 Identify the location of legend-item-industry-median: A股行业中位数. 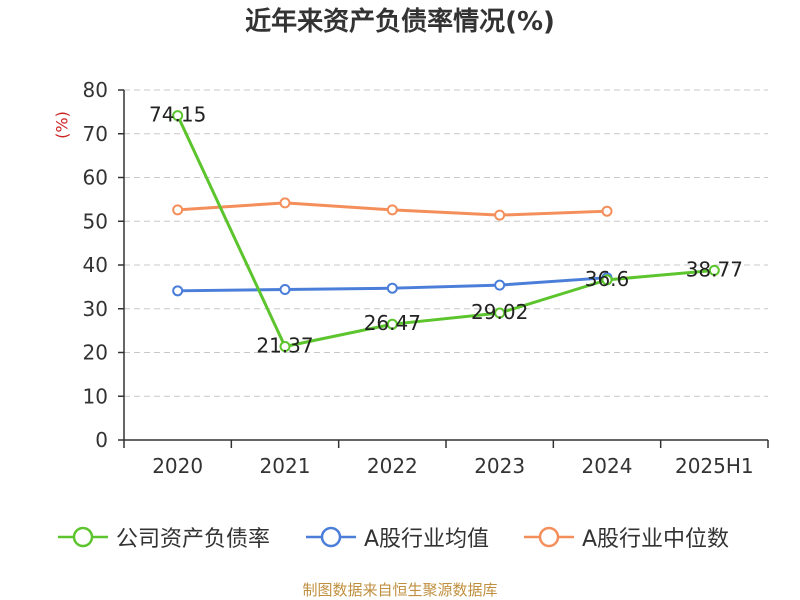
(627, 537).